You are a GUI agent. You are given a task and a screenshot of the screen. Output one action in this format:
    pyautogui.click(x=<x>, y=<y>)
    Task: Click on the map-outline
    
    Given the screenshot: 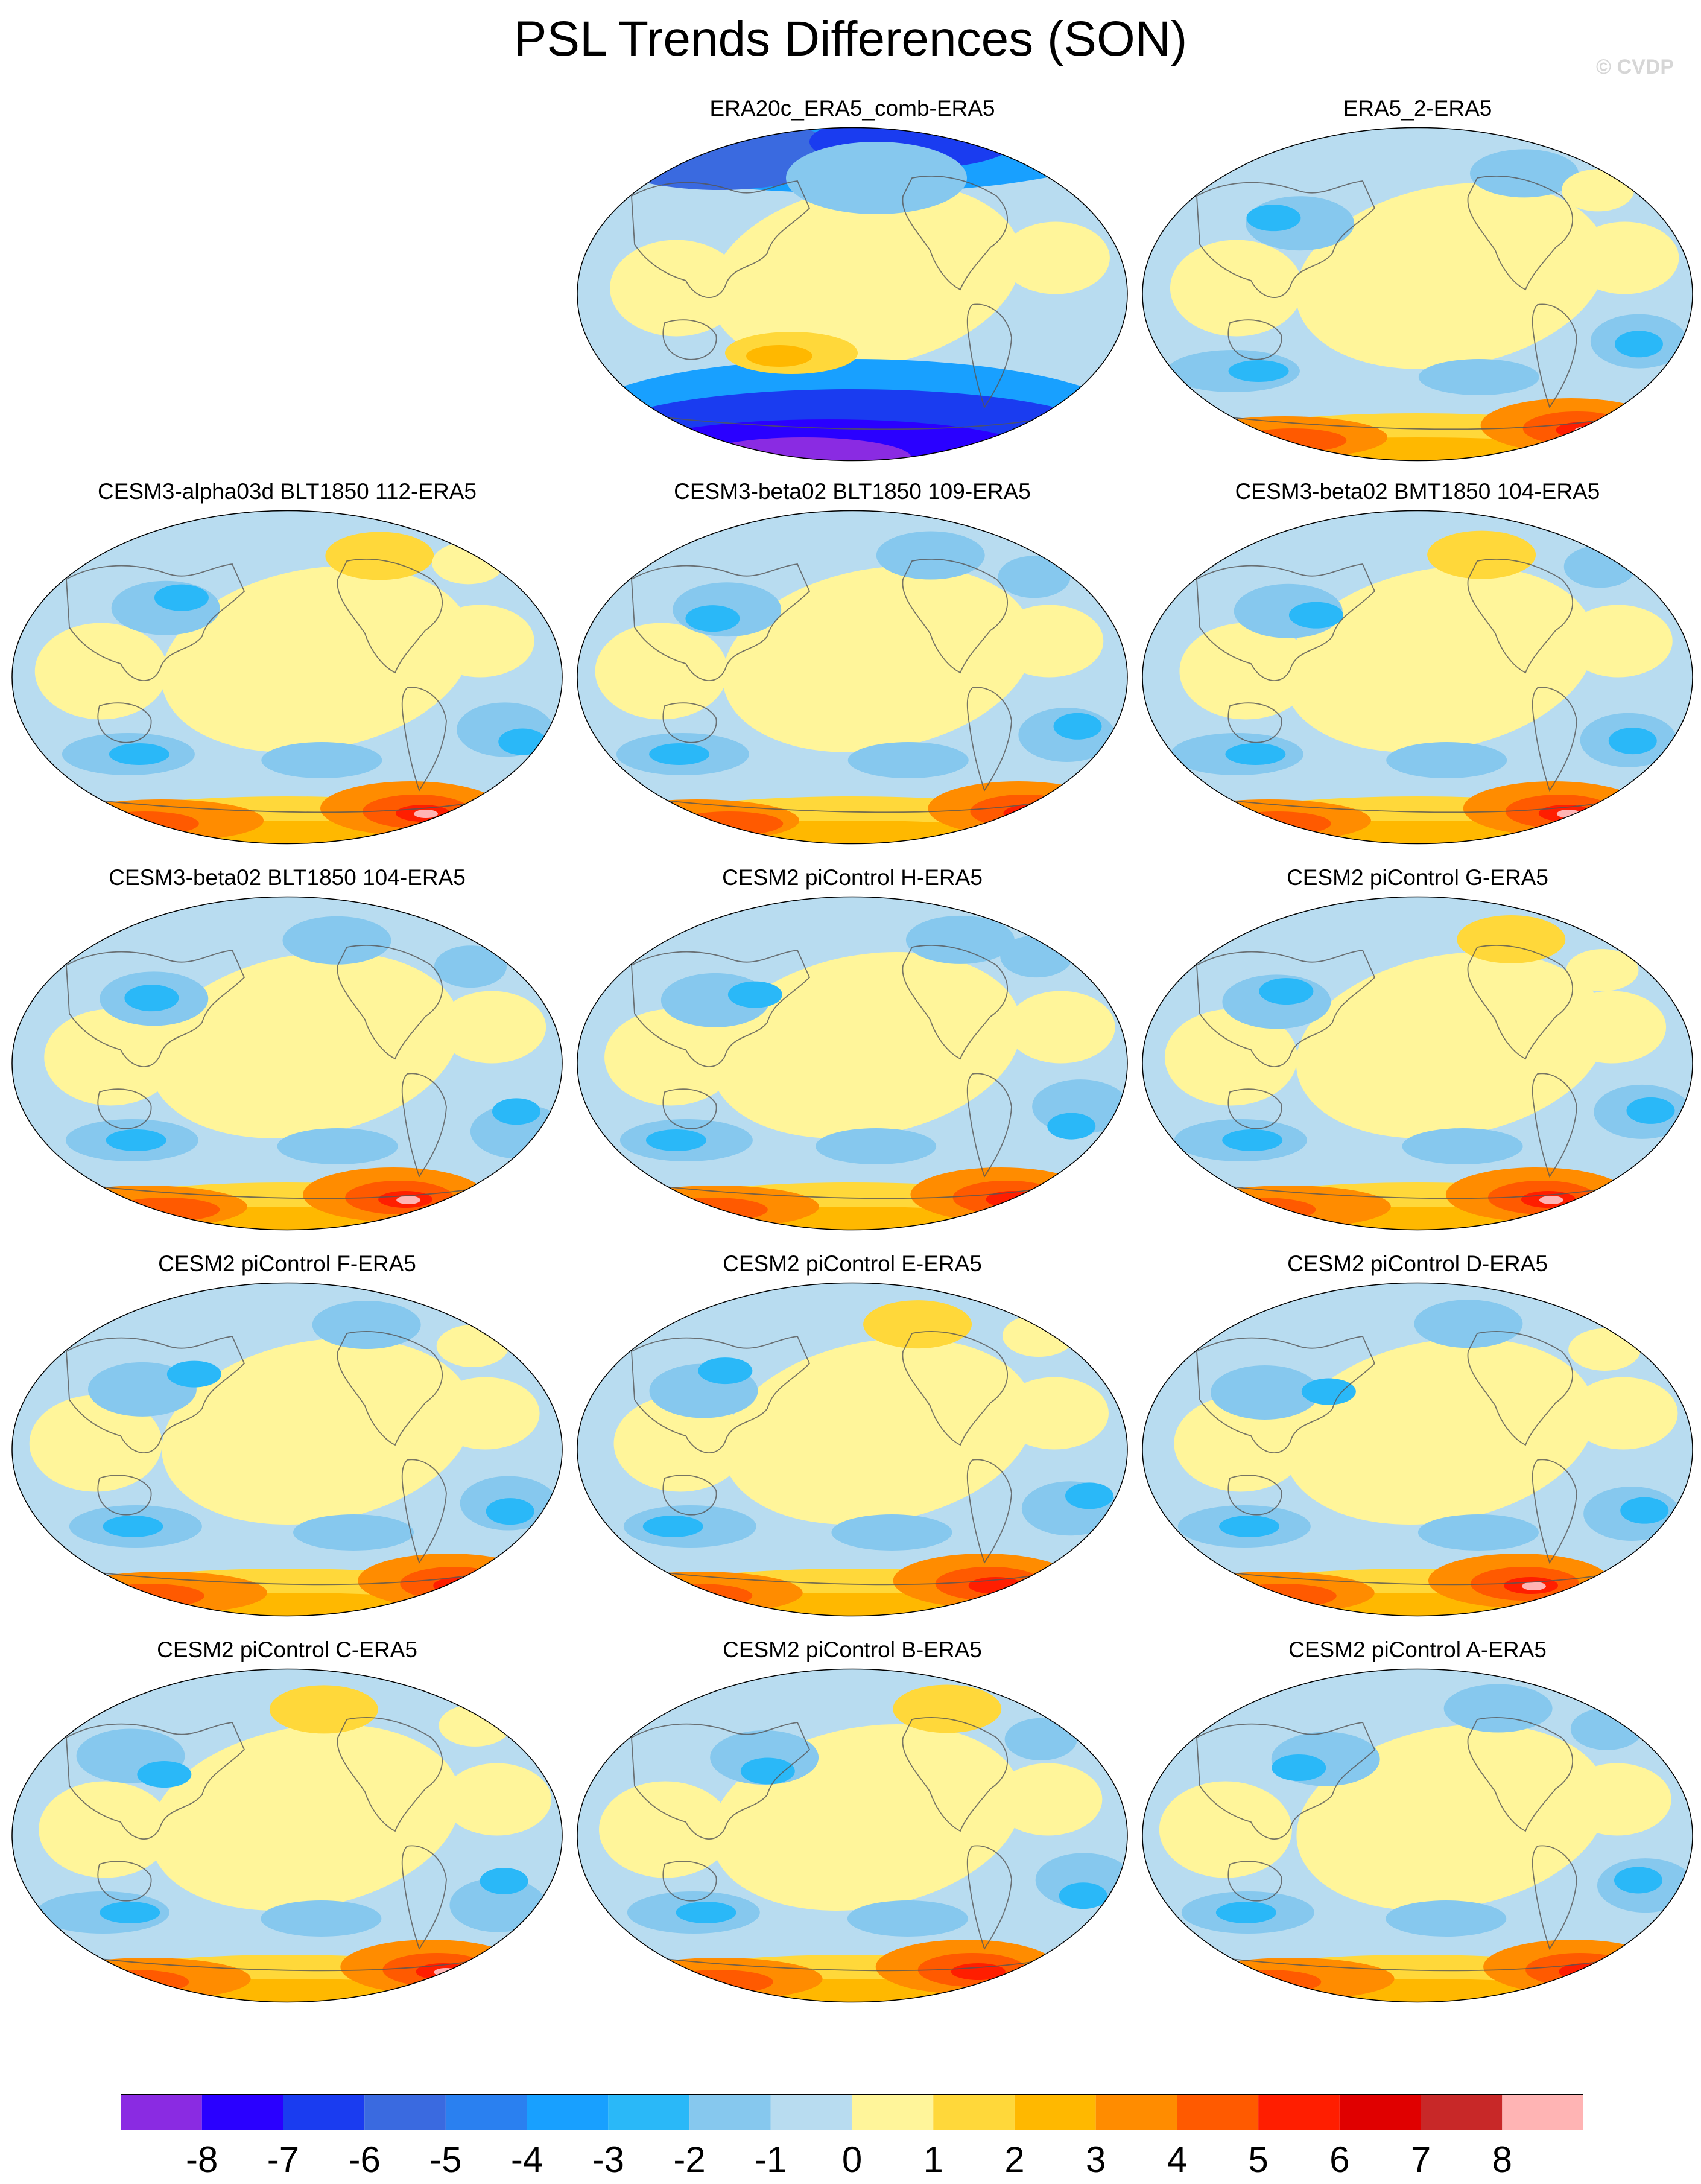 What is the action you would take?
    pyautogui.click(x=1417, y=1449)
    